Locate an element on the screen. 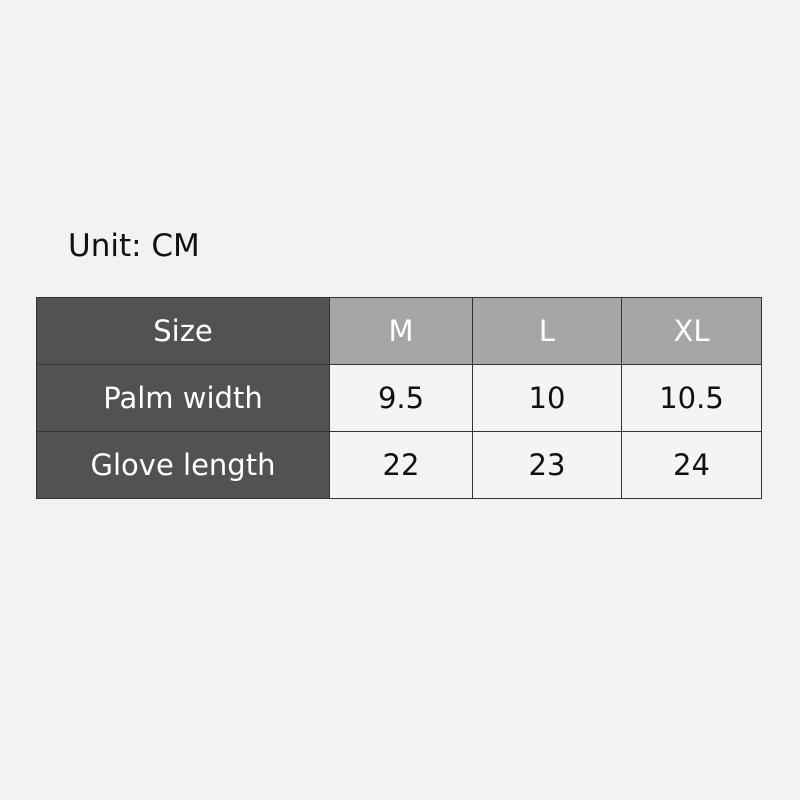 Image resolution: width=800 pixels, height=800 pixels. size-xl-header: XL is located at coordinates (691, 331).